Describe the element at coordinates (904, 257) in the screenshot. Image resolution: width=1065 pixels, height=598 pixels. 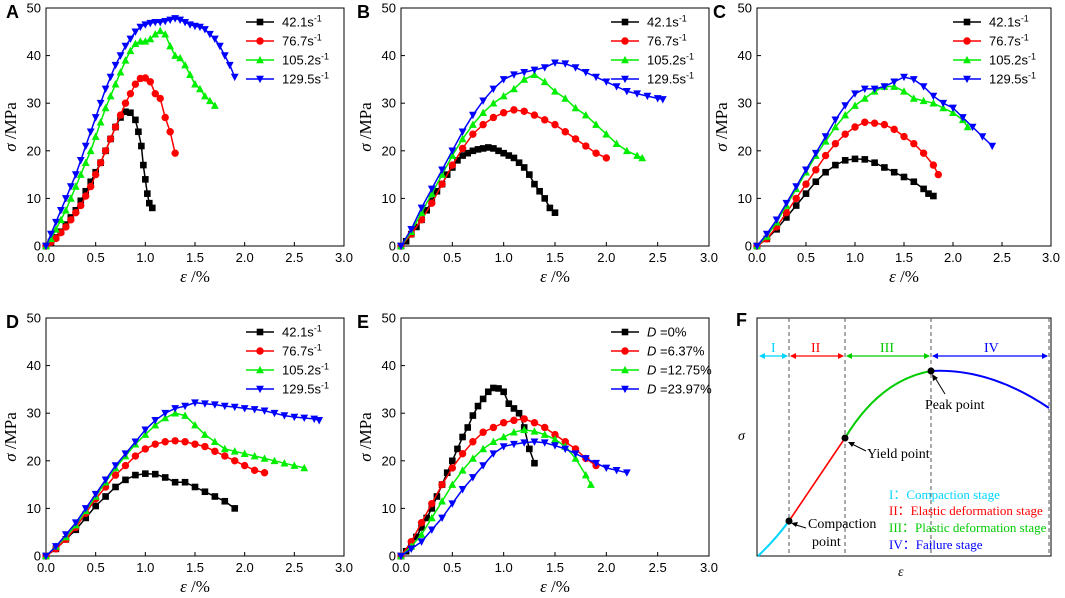
I see `x-tick-label: 1.5` at that location.